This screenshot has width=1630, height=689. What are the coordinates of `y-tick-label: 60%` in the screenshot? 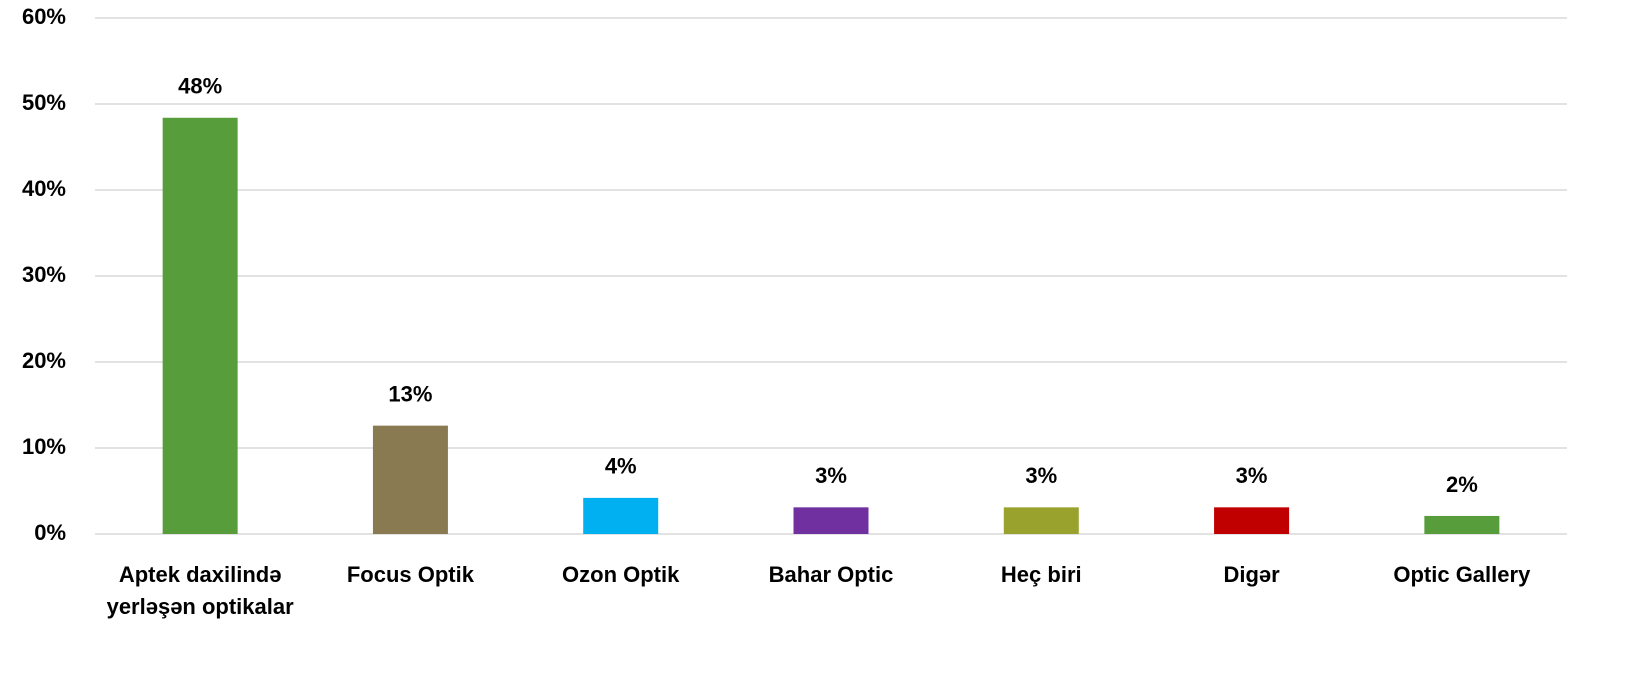 It's located at (44, 16).